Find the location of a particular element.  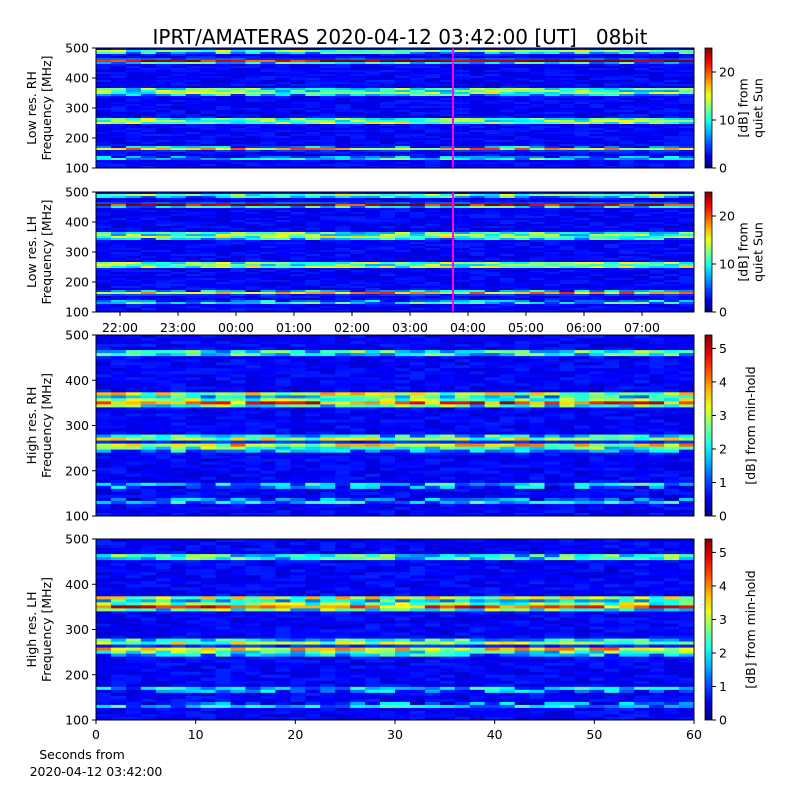

time-tick-label: 02:00 is located at coordinates (352, 327).